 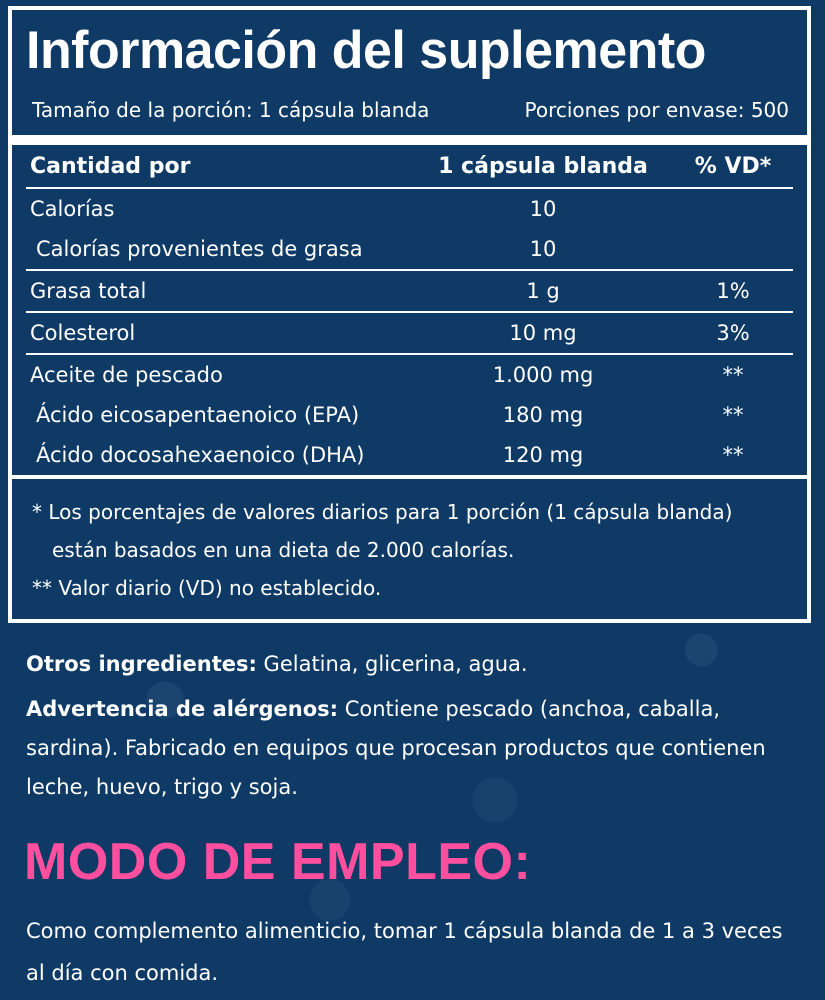 What do you see at coordinates (409, 477) in the screenshot?
I see `footnote-divider` at bounding box center [409, 477].